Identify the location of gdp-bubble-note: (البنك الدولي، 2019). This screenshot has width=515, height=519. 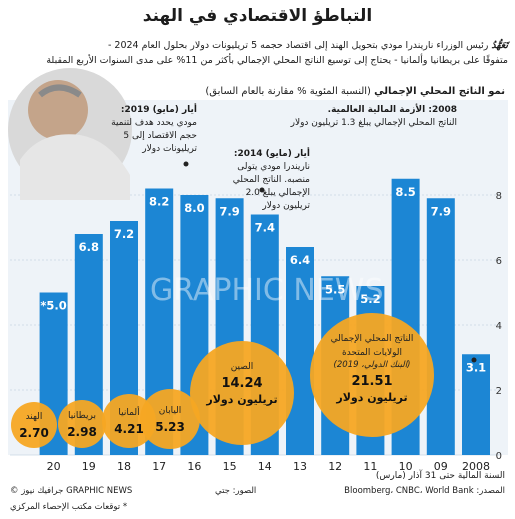
(372, 365).